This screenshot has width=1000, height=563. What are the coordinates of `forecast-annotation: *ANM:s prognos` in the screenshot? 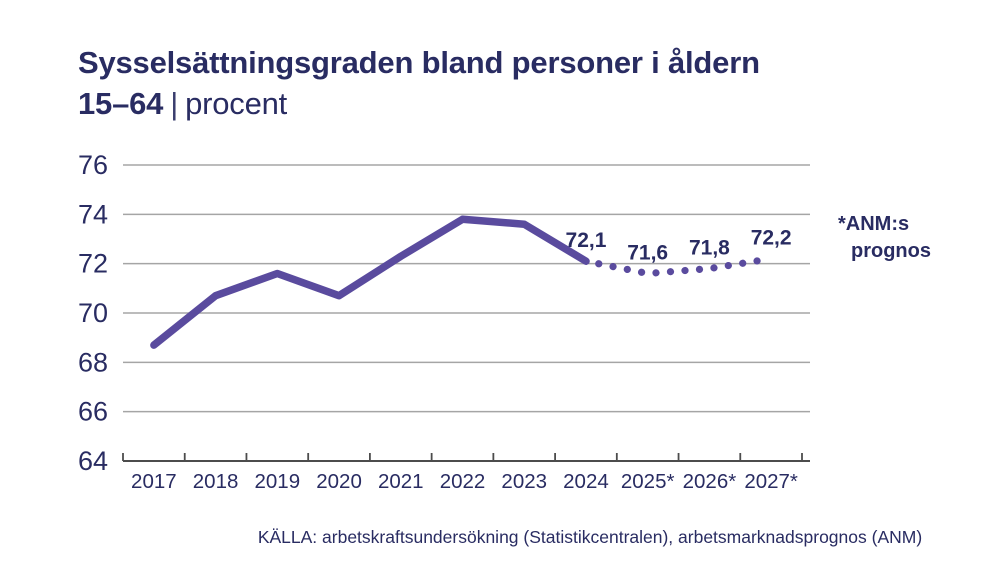 It's located at (884, 238).